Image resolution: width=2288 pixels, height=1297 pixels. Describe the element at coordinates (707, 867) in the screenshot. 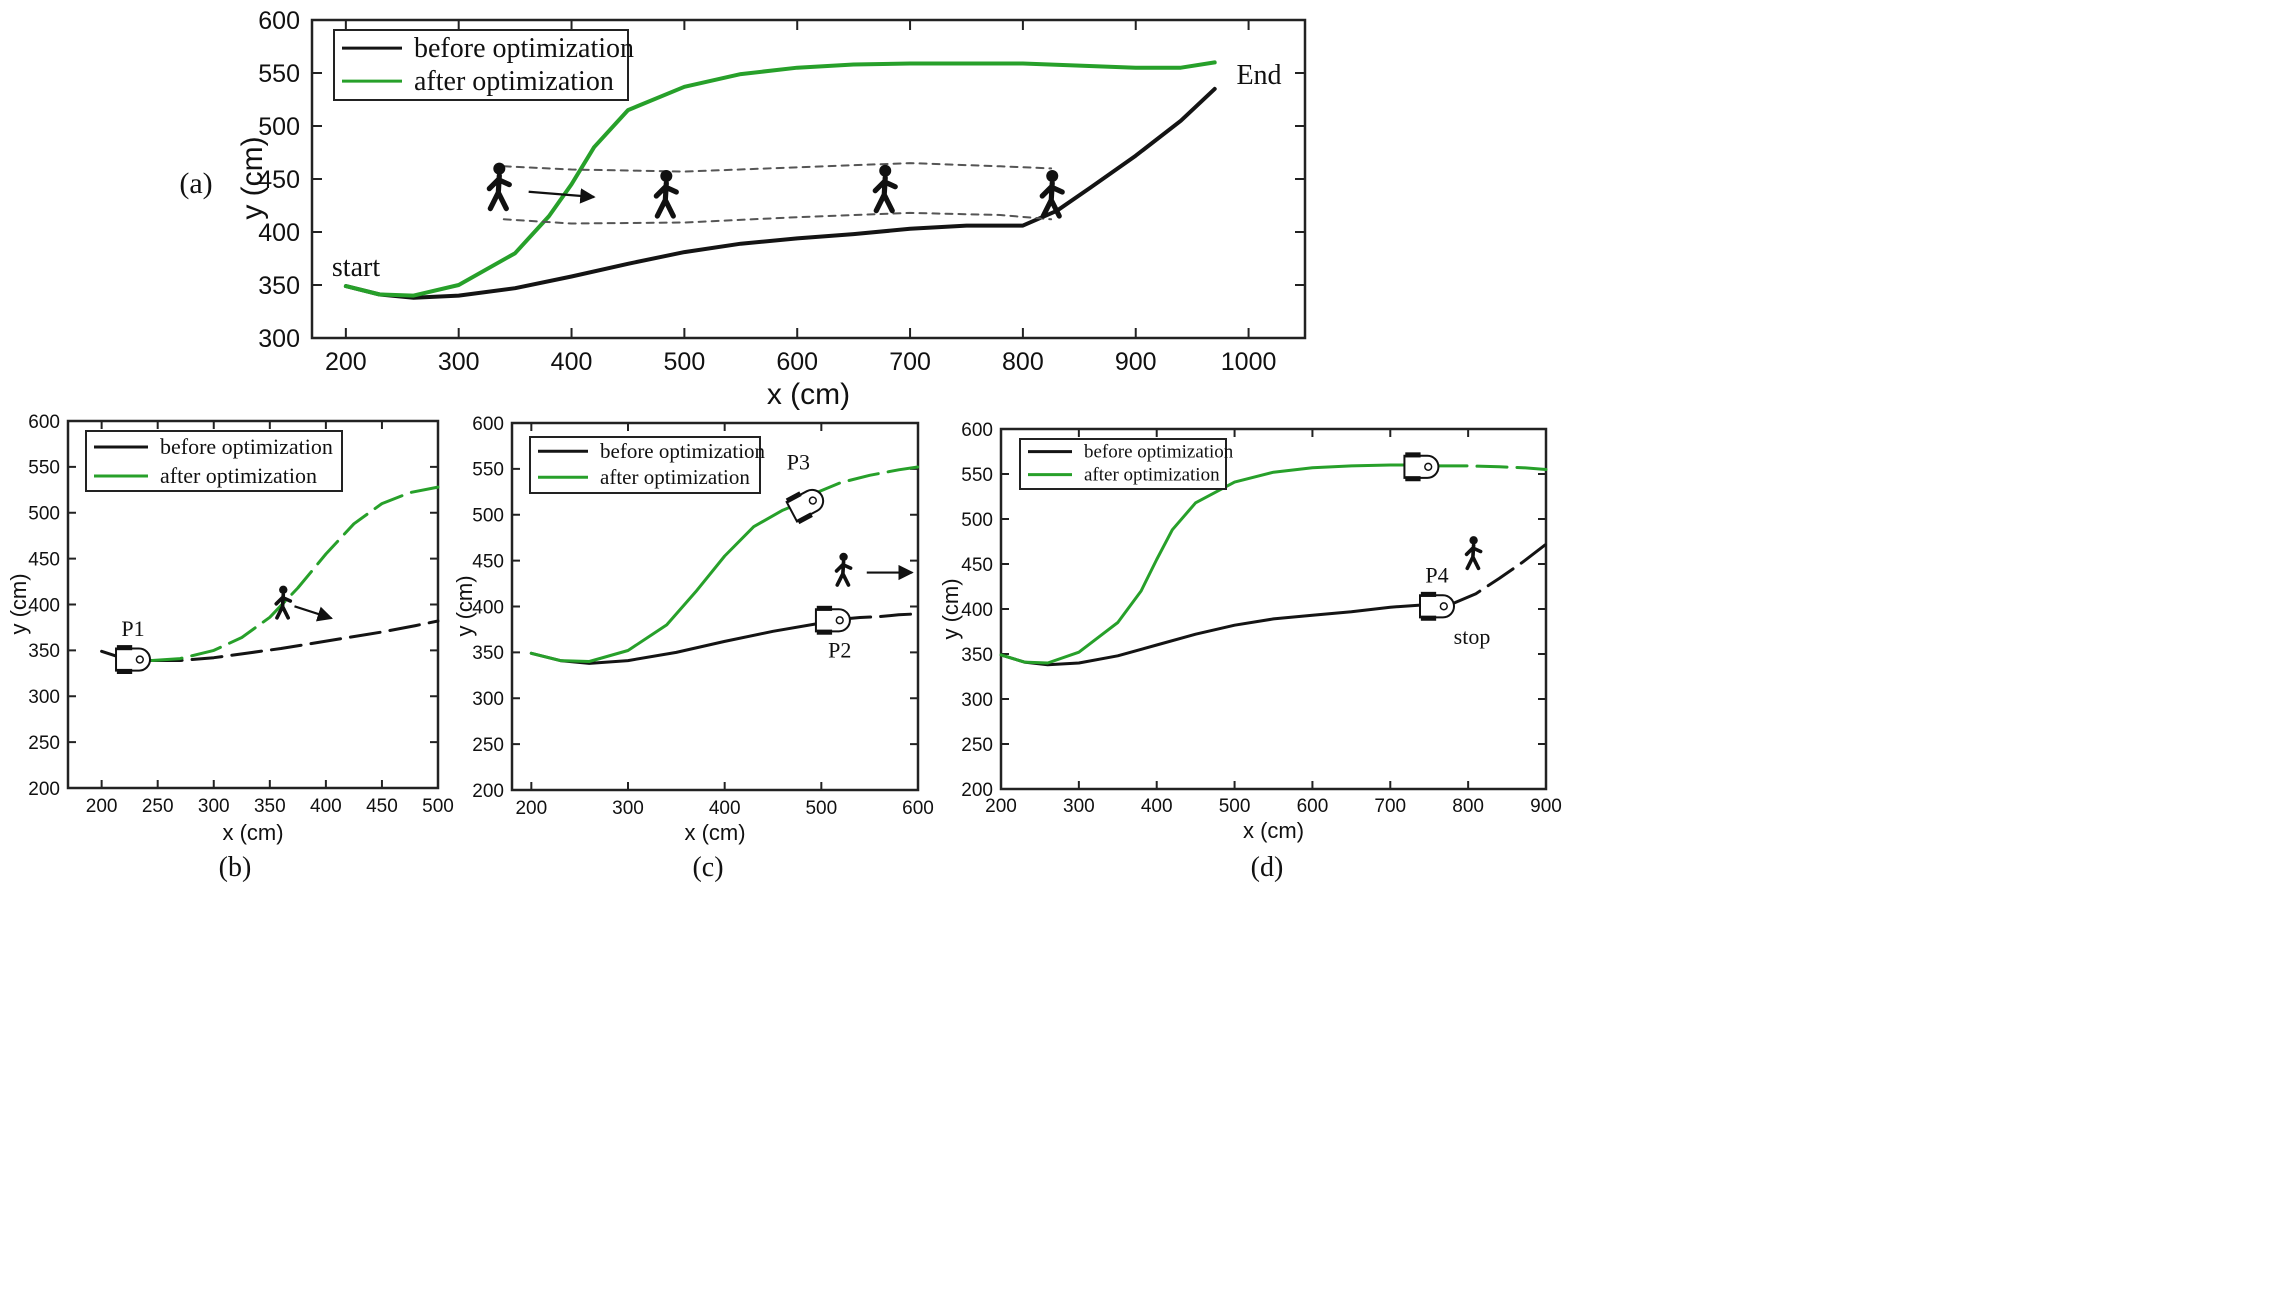

I see `panel-label: (c)` at that location.